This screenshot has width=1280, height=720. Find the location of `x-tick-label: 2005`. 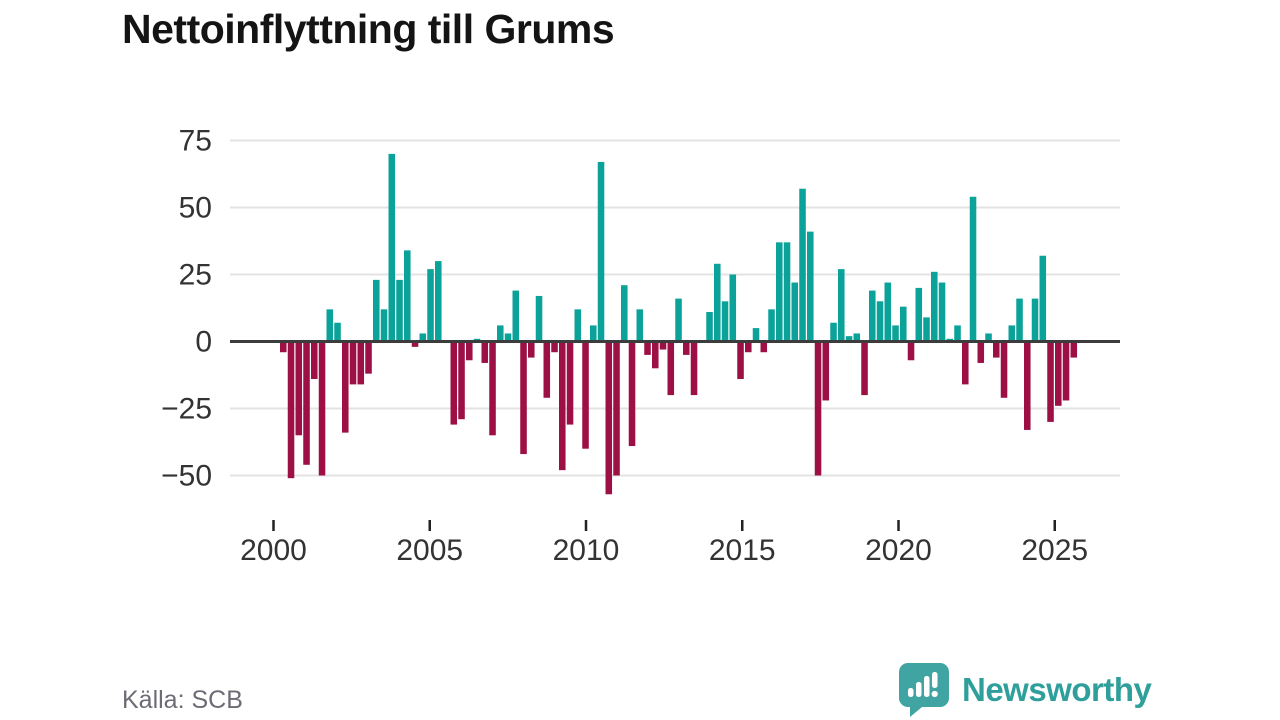

x-tick-label: 2005 is located at coordinates (429, 550).